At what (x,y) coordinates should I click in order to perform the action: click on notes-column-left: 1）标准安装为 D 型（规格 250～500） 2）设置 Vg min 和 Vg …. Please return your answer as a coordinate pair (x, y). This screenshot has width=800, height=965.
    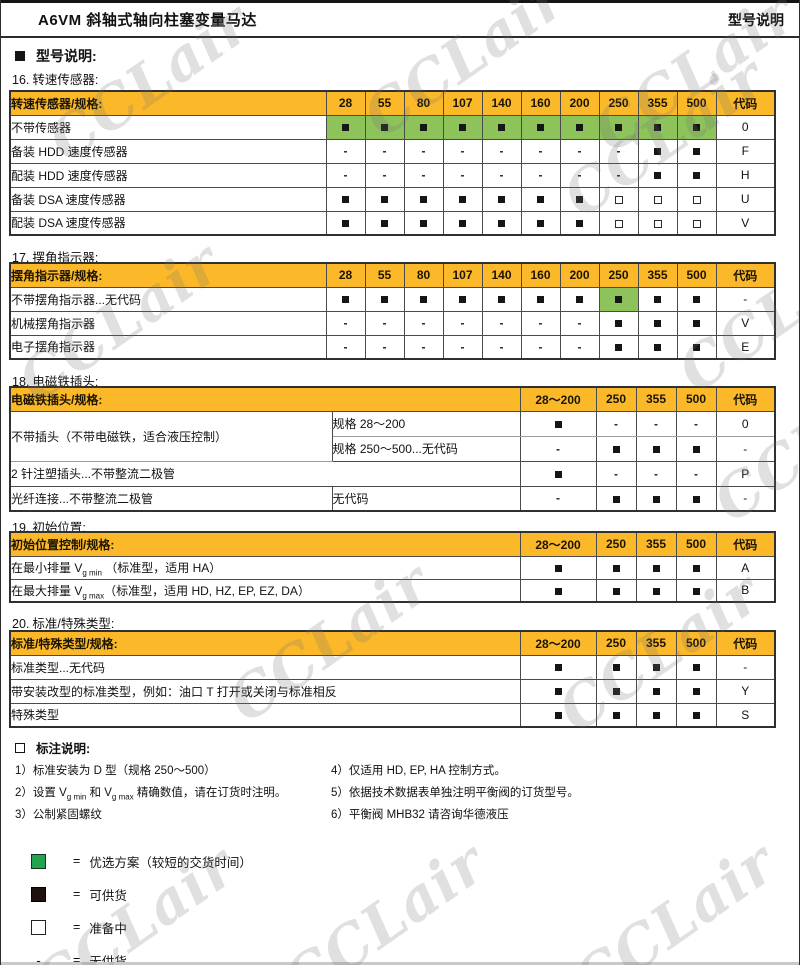
    Looking at the image, I should click on (150, 793).